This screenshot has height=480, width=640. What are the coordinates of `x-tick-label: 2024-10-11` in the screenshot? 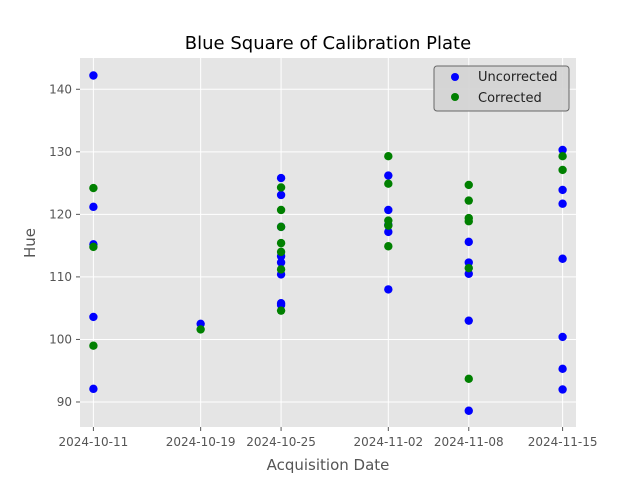 It's located at (94, 442).